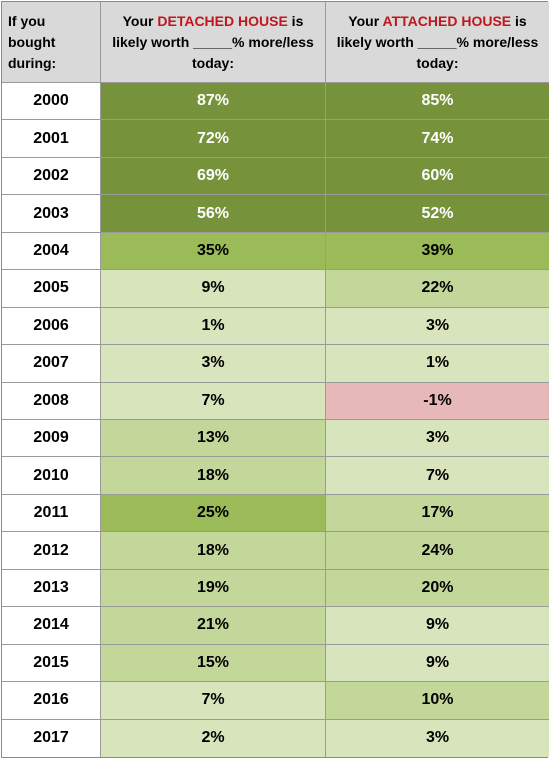 Image resolution: width=550 pixels, height=760 pixels. I want to click on year-cell: 2004, so click(51, 251).